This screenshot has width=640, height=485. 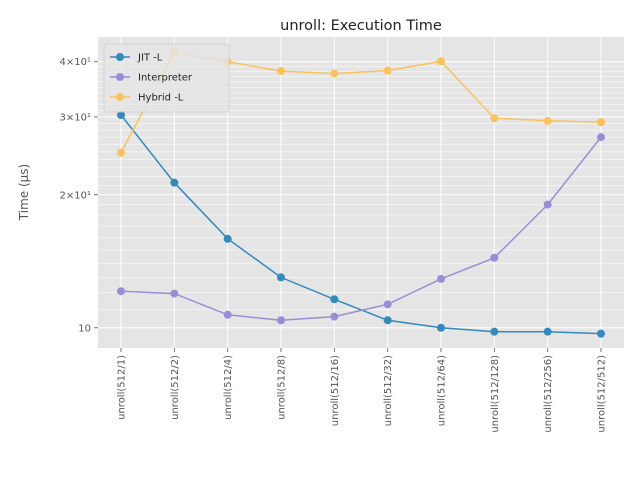 I want to click on x-tick-label: unroll(512/32), so click(x=388, y=390).